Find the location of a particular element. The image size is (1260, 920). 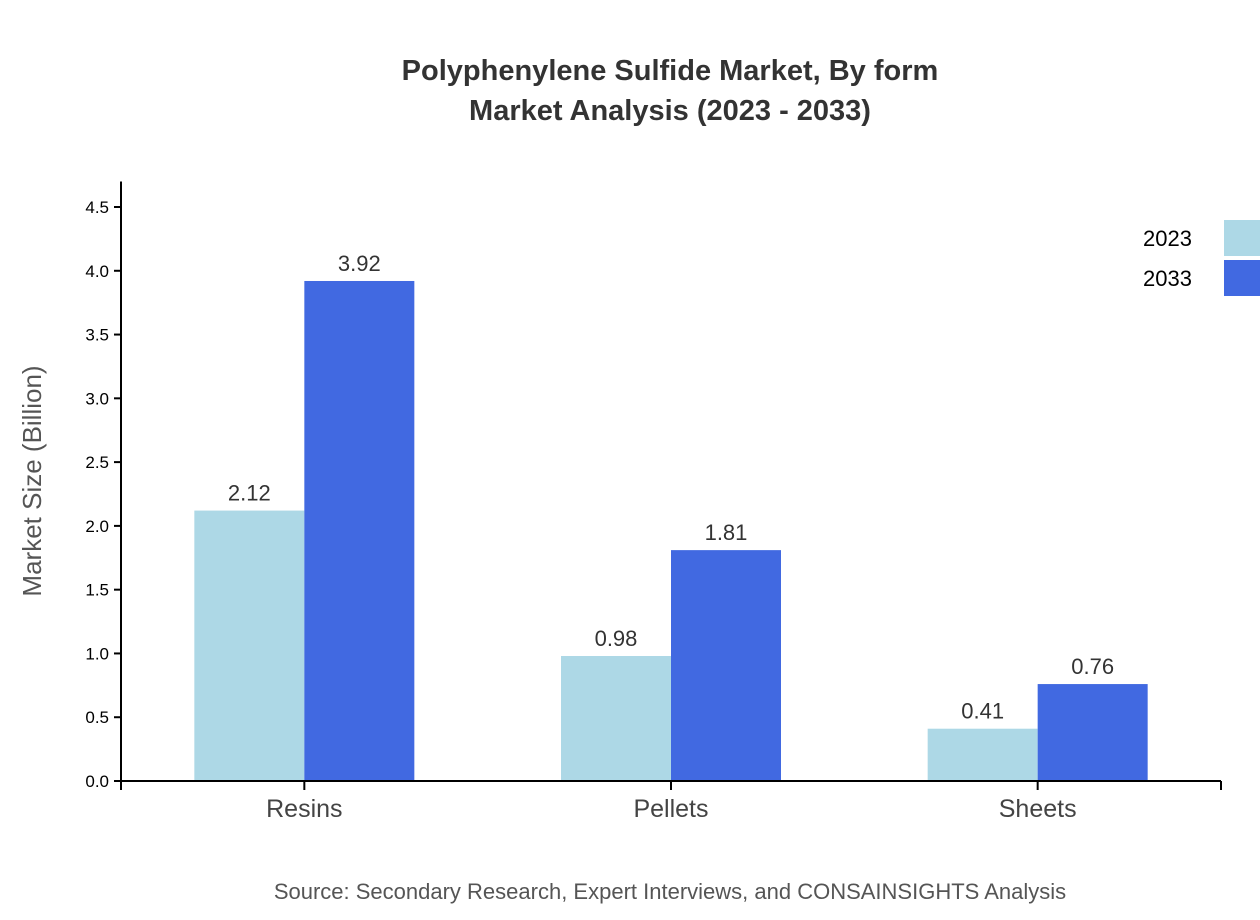

y-axis: 0.0 0.5 1.0 1.5 2.0 2.5 3.0 3.5 4.0 4.5 is located at coordinates (103, 486).